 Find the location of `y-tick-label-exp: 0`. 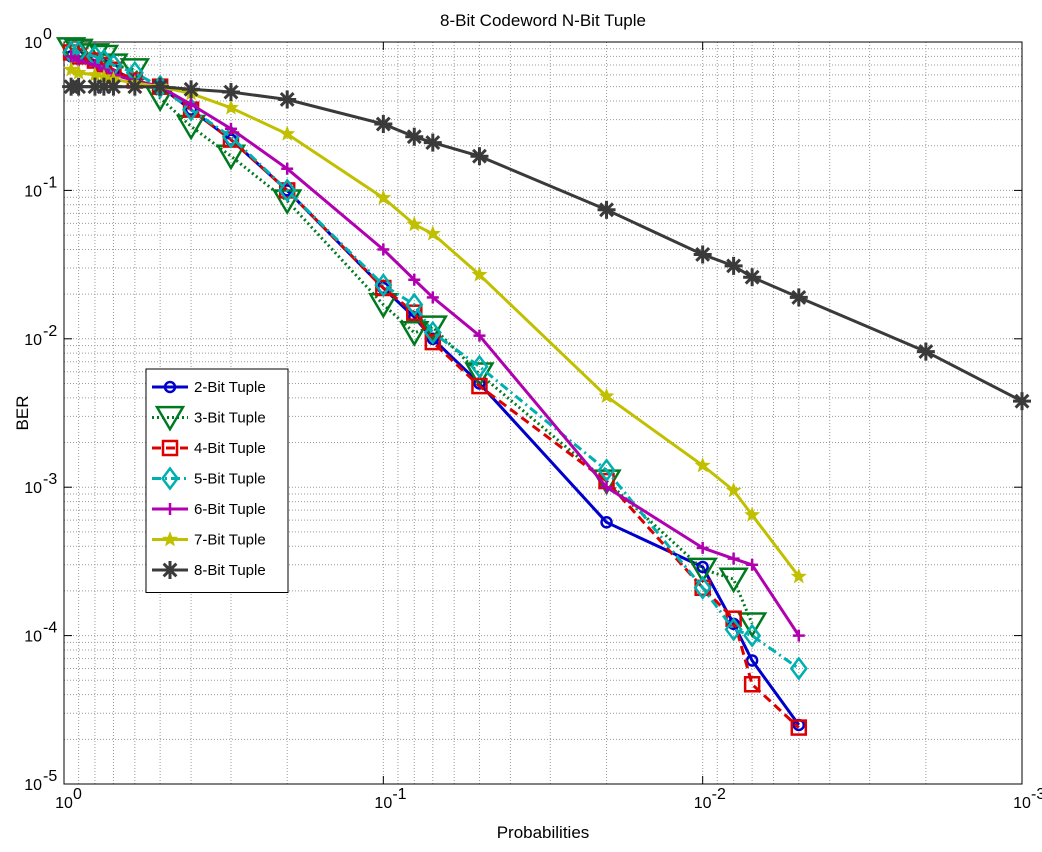

y-tick-label-exp: 0 is located at coordinates (47, 34).